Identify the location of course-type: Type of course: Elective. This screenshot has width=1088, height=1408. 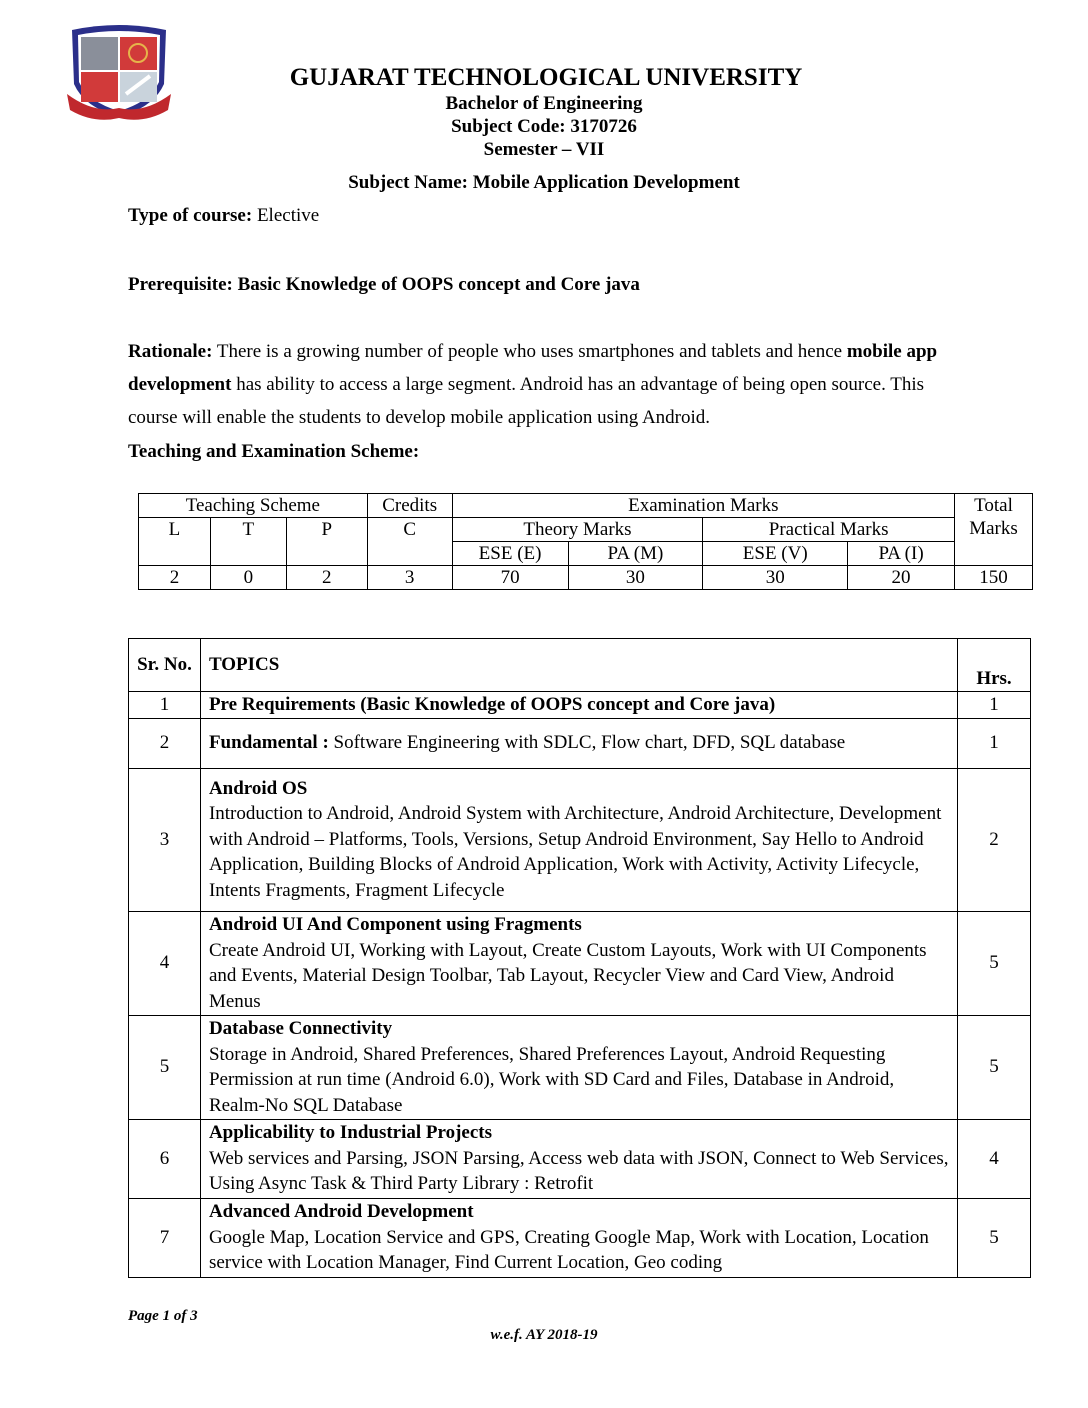
(224, 215).